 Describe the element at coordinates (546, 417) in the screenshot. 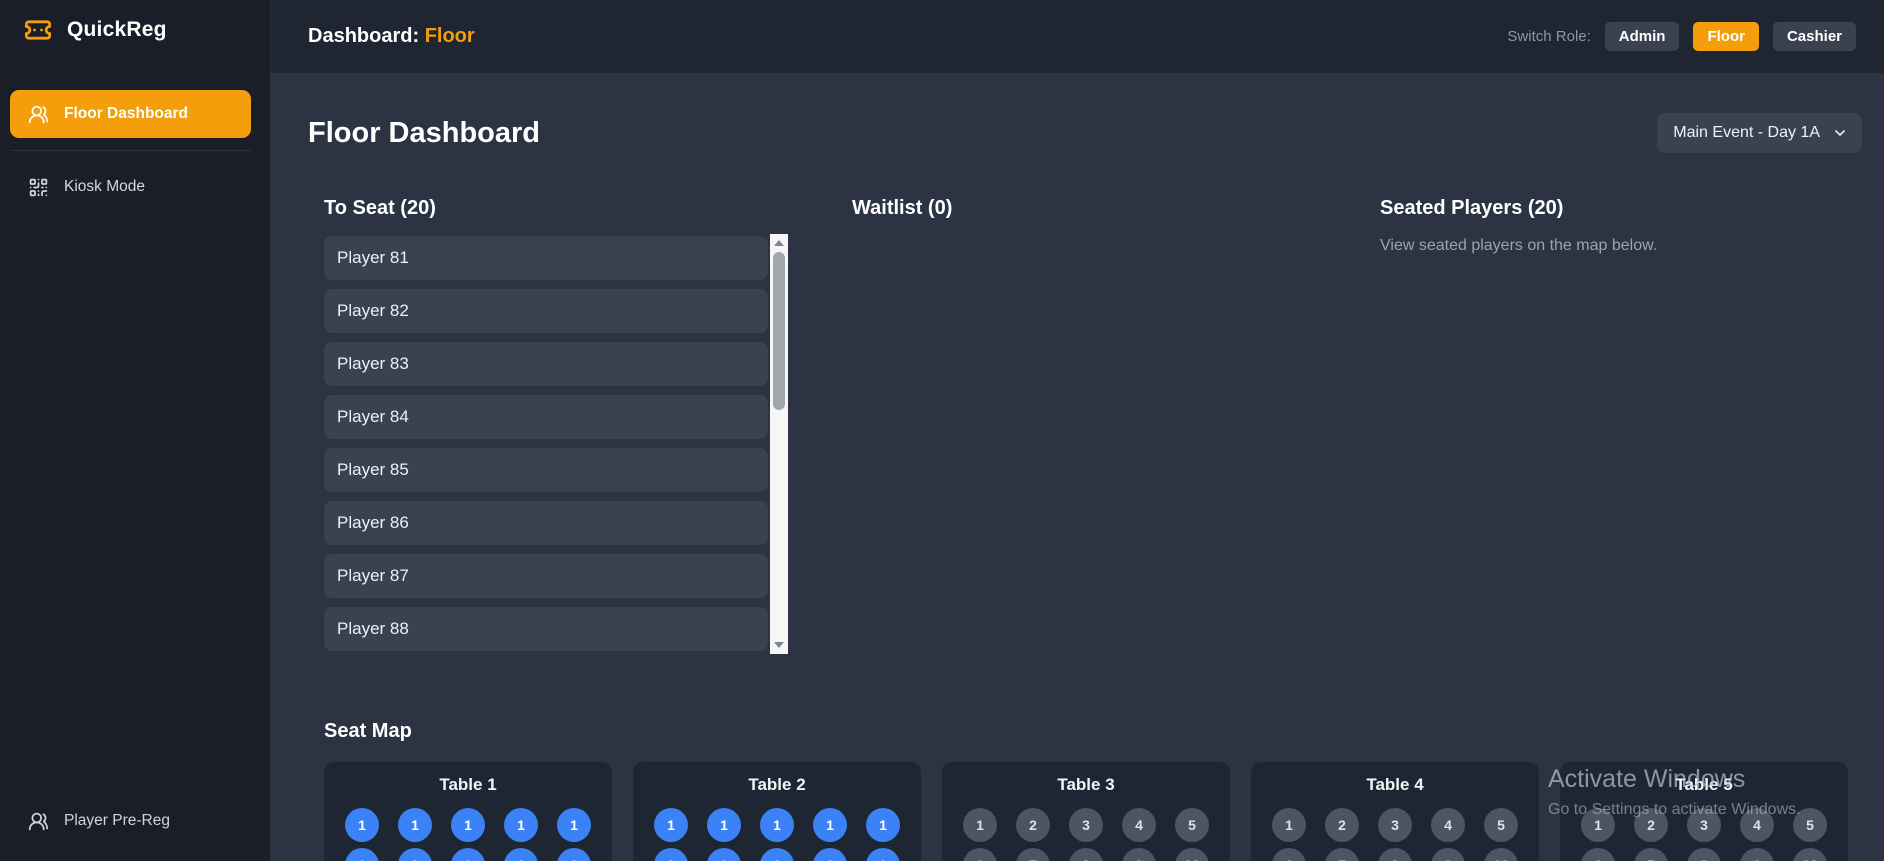

I see `to-seat-player-item: Player 84` at that location.